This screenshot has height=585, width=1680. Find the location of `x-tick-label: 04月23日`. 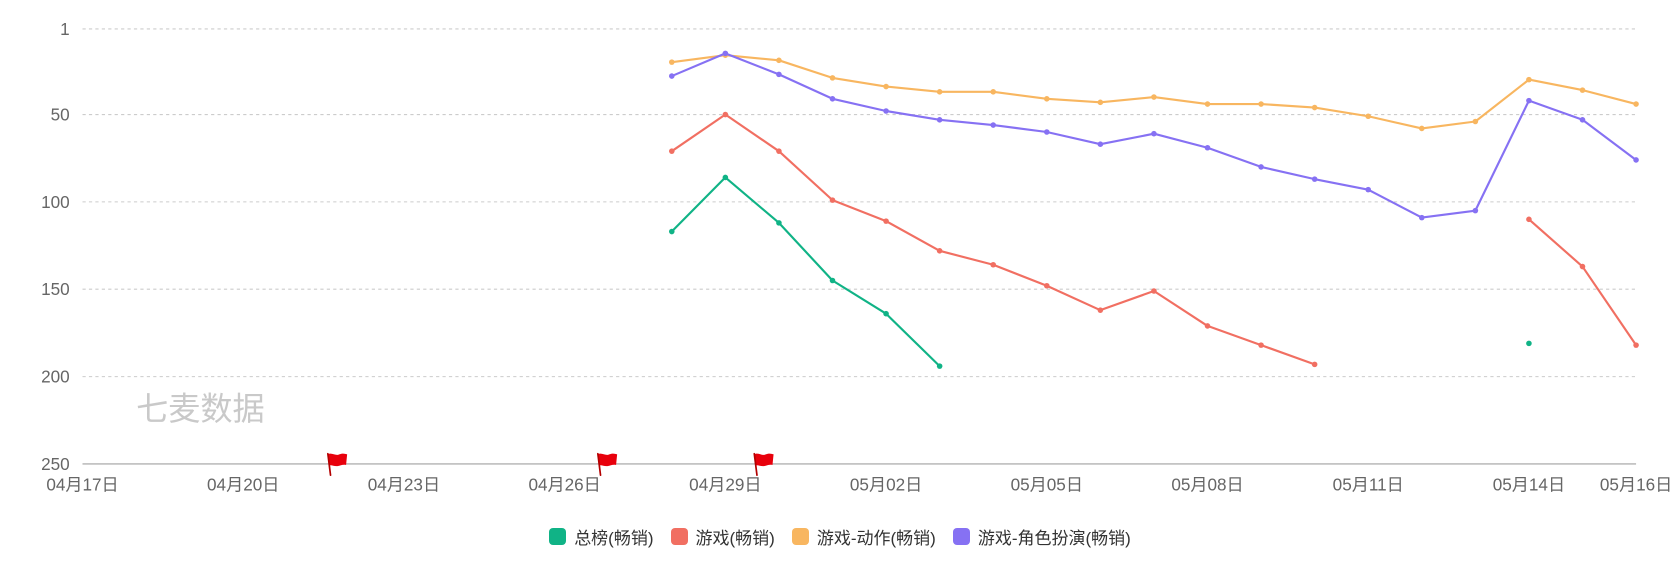

x-tick-label: 04月23日 is located at coordinates (404, 484).